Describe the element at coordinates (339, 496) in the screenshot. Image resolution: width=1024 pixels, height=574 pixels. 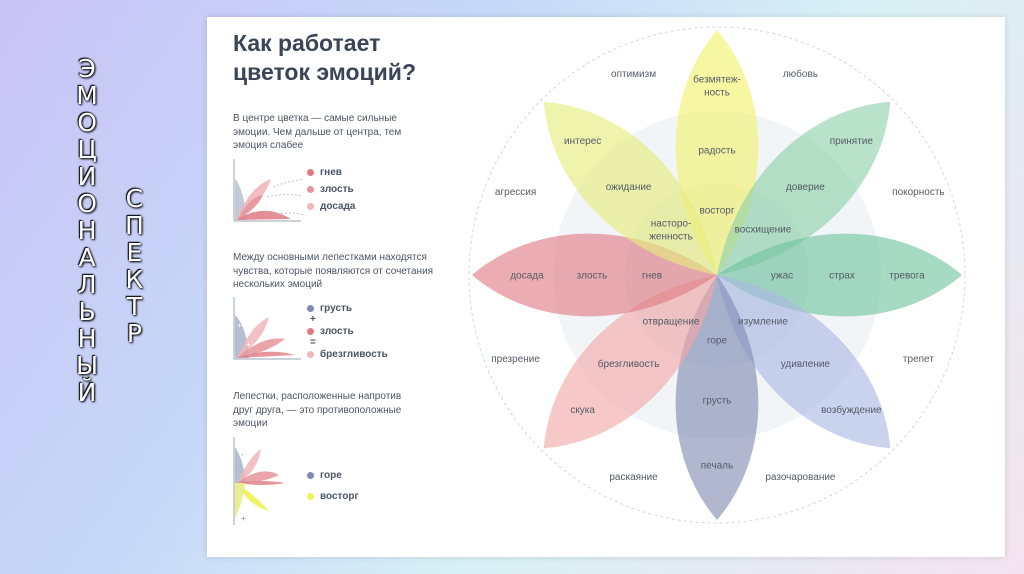
I see `legend-label: восторг` at that location.